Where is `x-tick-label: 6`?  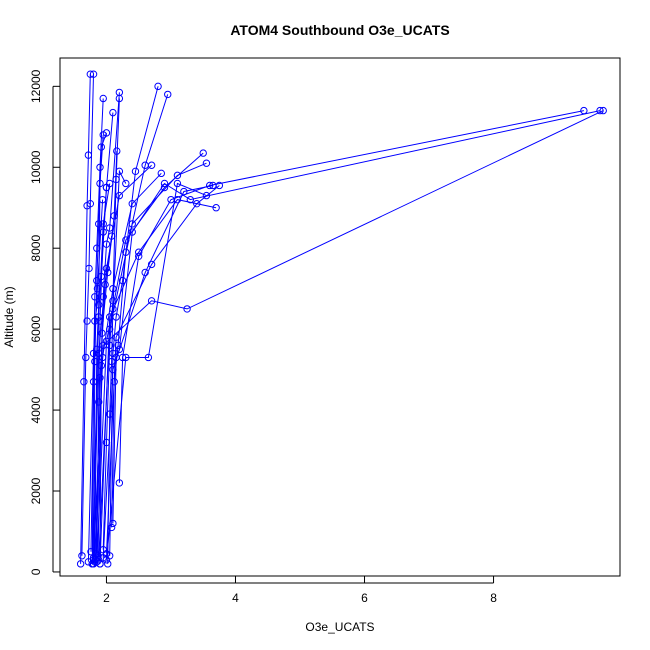
x-tick-label: 6 is located at coordinates (364, 598).